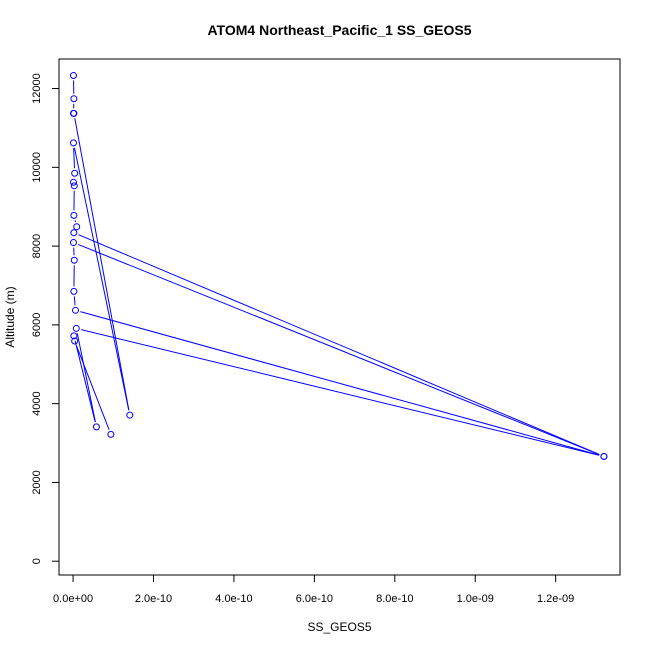 This screenshot has width=650, height=650. What do you see at coordinates (555, 599) in the screenshot?
I see `x-tick-label: 1.2e-09` at bounding box center [555, 599].